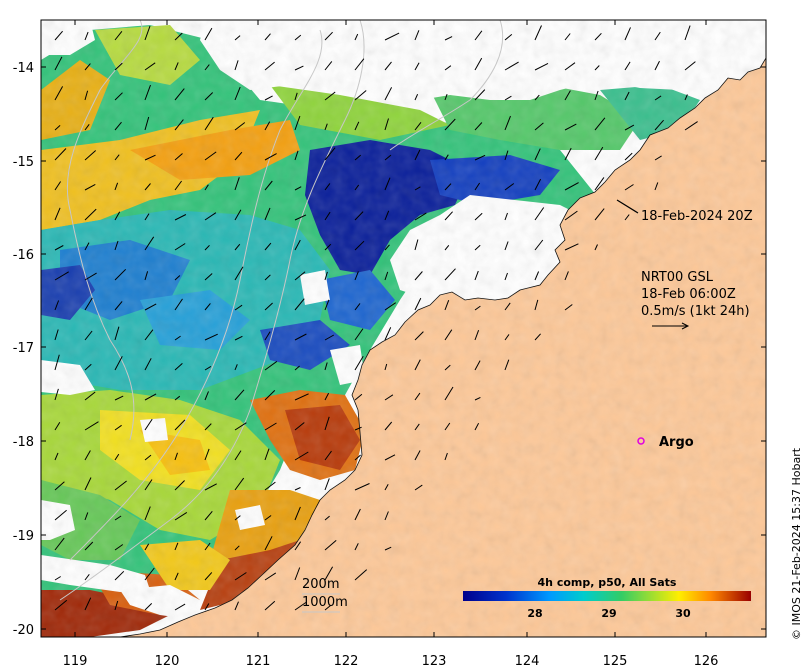 Image resolution: width=810 pixels, height=672 pixels. Describe the element at coordinates (75, 661) in the screenshot. I see `lon-tick-label: 119` at that location.